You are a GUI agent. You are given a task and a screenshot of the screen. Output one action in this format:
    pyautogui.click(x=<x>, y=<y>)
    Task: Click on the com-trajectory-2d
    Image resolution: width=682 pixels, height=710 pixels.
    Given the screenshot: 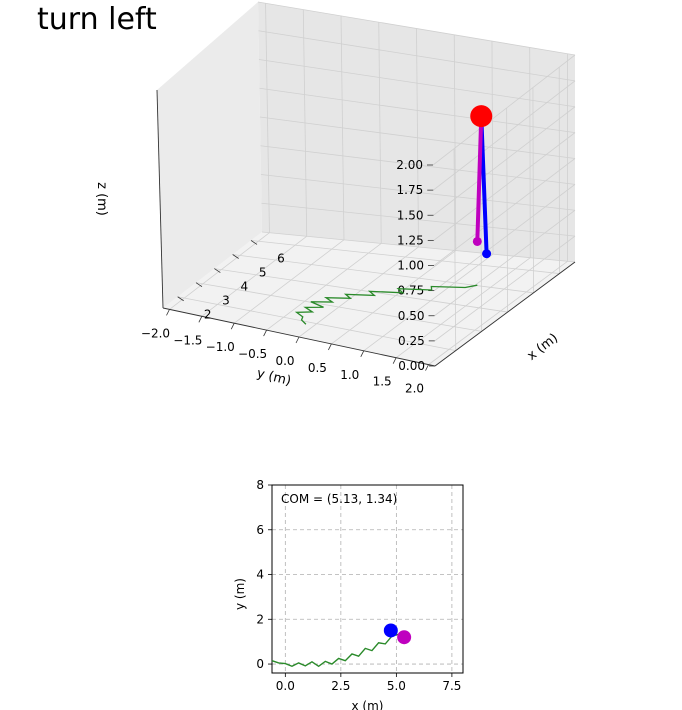 What is the action you would take?
    pyautogui.click(x=335, y=650)
    